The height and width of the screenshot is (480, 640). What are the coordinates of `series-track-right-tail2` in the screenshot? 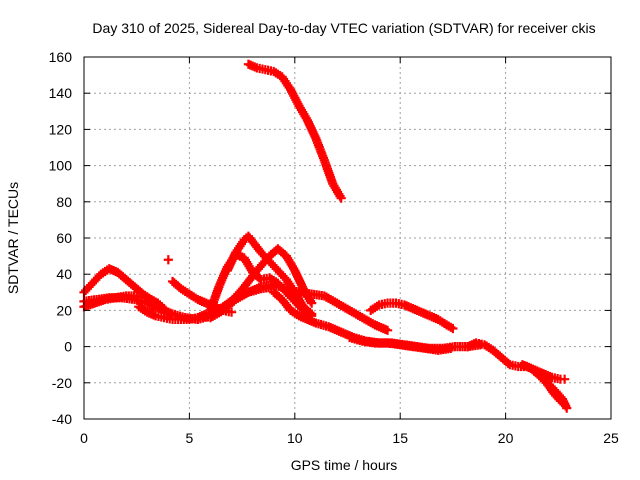 It's located at (553, 391).